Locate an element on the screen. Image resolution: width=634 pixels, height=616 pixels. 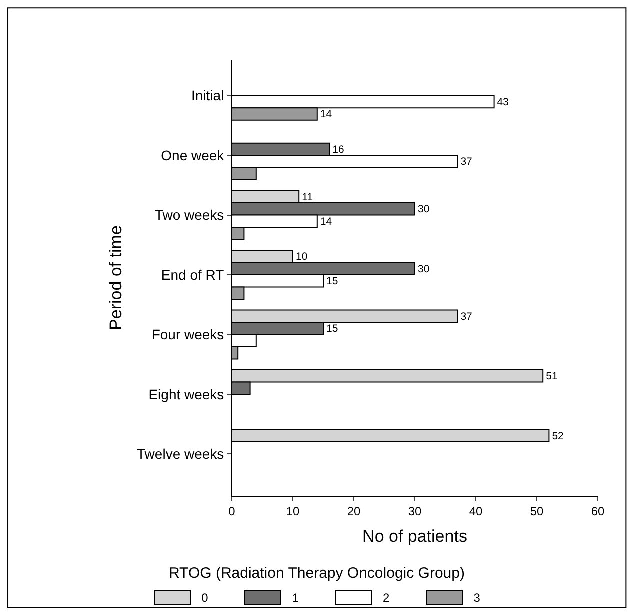
x-tick-label: 50 is located at coordinates (537, 511).